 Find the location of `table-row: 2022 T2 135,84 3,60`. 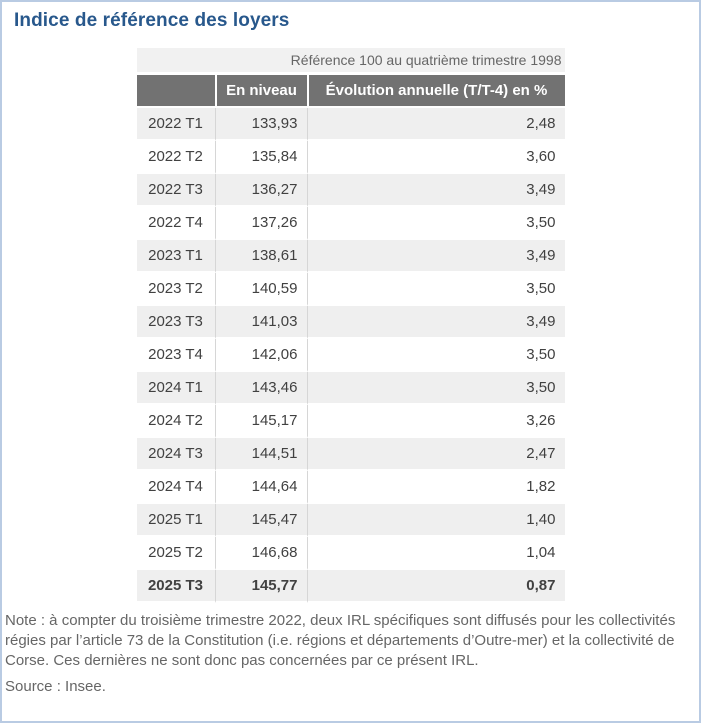

table-row: 2022 T2 135,84 3,60 is located at coordinates (350, 157).